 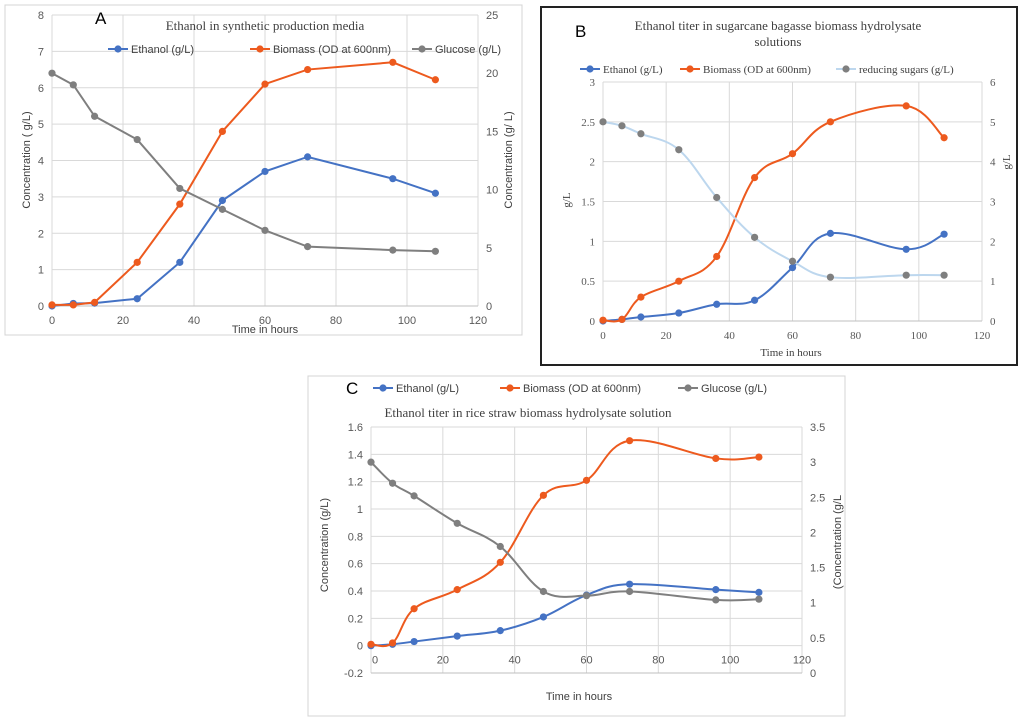 What do you see at coordinates (492, 132) in the screenshot?
I see `y2-tick-label: 15` at bounding box center [492, 132].